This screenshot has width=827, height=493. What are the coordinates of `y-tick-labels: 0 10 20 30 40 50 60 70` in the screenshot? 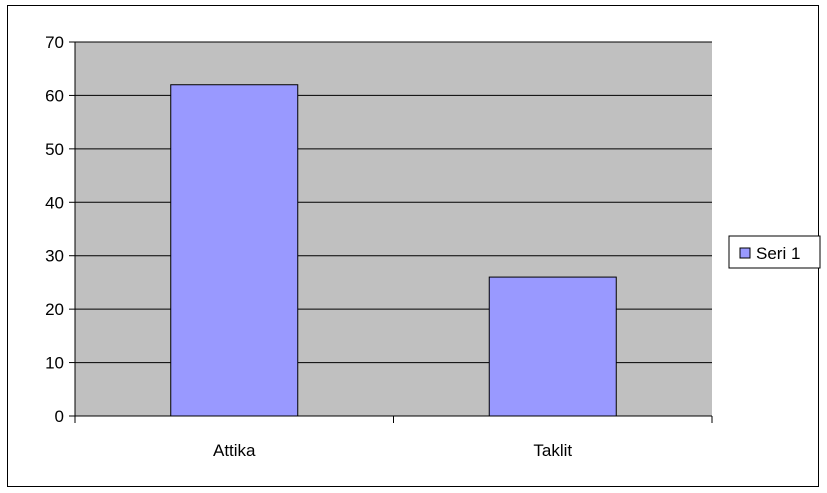 It's located at (54, 229).